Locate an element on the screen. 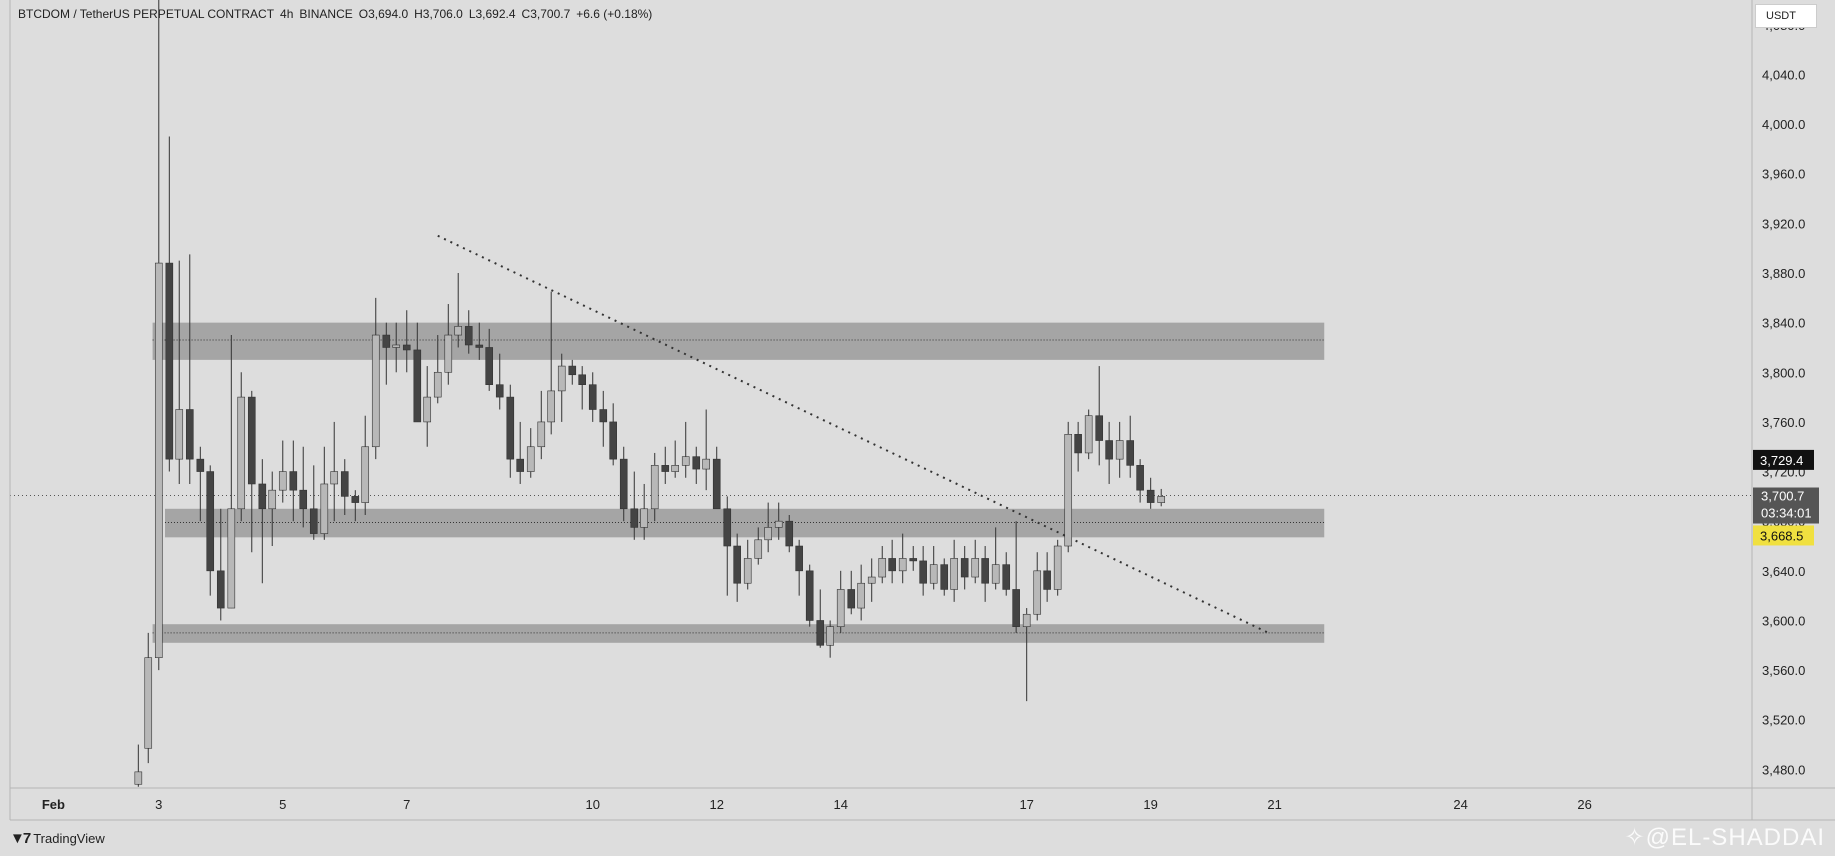  price-tag-black-label: 3,729.4 is located at coordinates (1781, 460).